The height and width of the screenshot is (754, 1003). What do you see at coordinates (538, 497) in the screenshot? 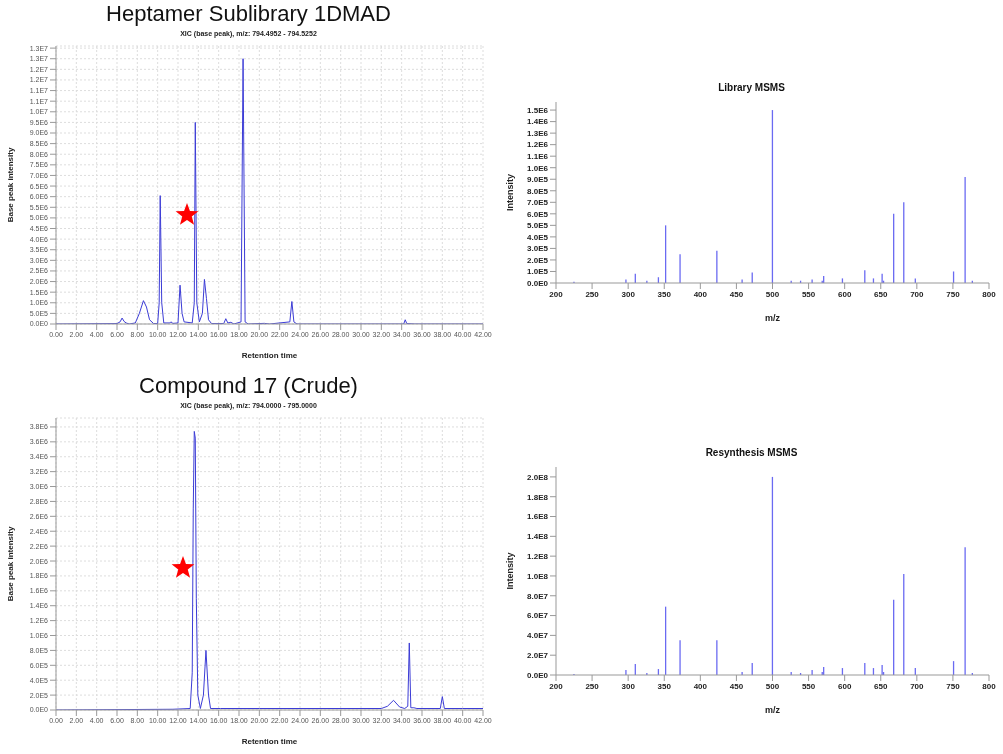
I see `y-tick-label: 1.8E8` at bounding box center [538, 497].